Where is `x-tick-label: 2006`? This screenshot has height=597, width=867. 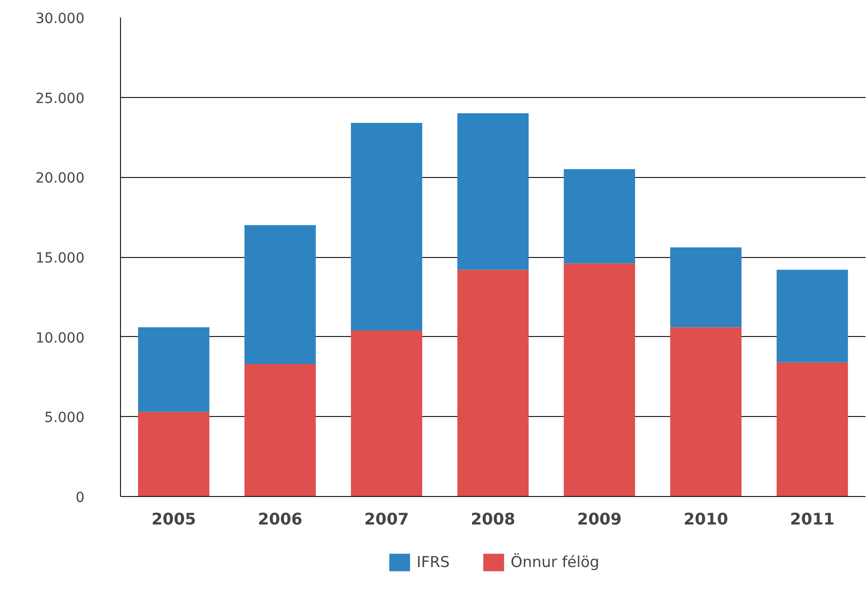
x-tick-label: 2006 is located at coordinates (280, 519).